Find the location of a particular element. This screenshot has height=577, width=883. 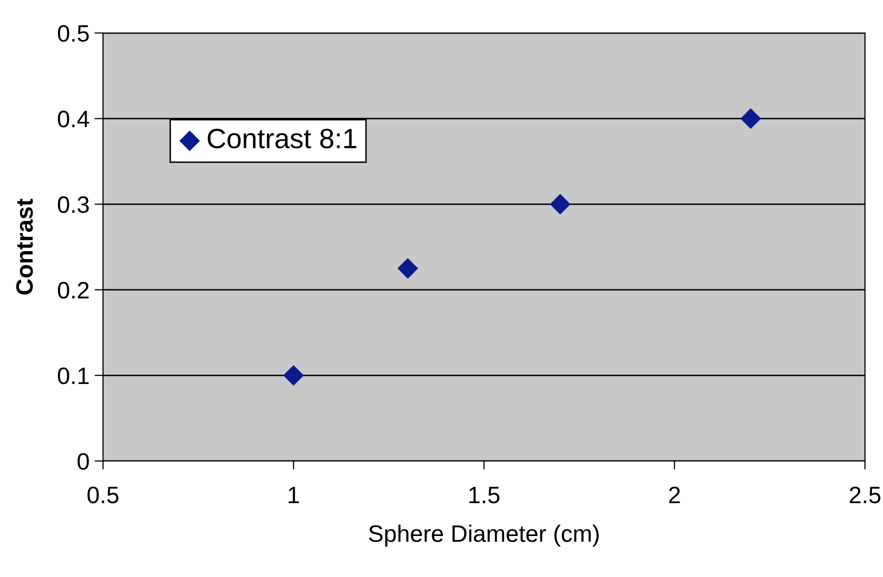

y-tick-label: 0.2 is located at coordinates (73, 290).